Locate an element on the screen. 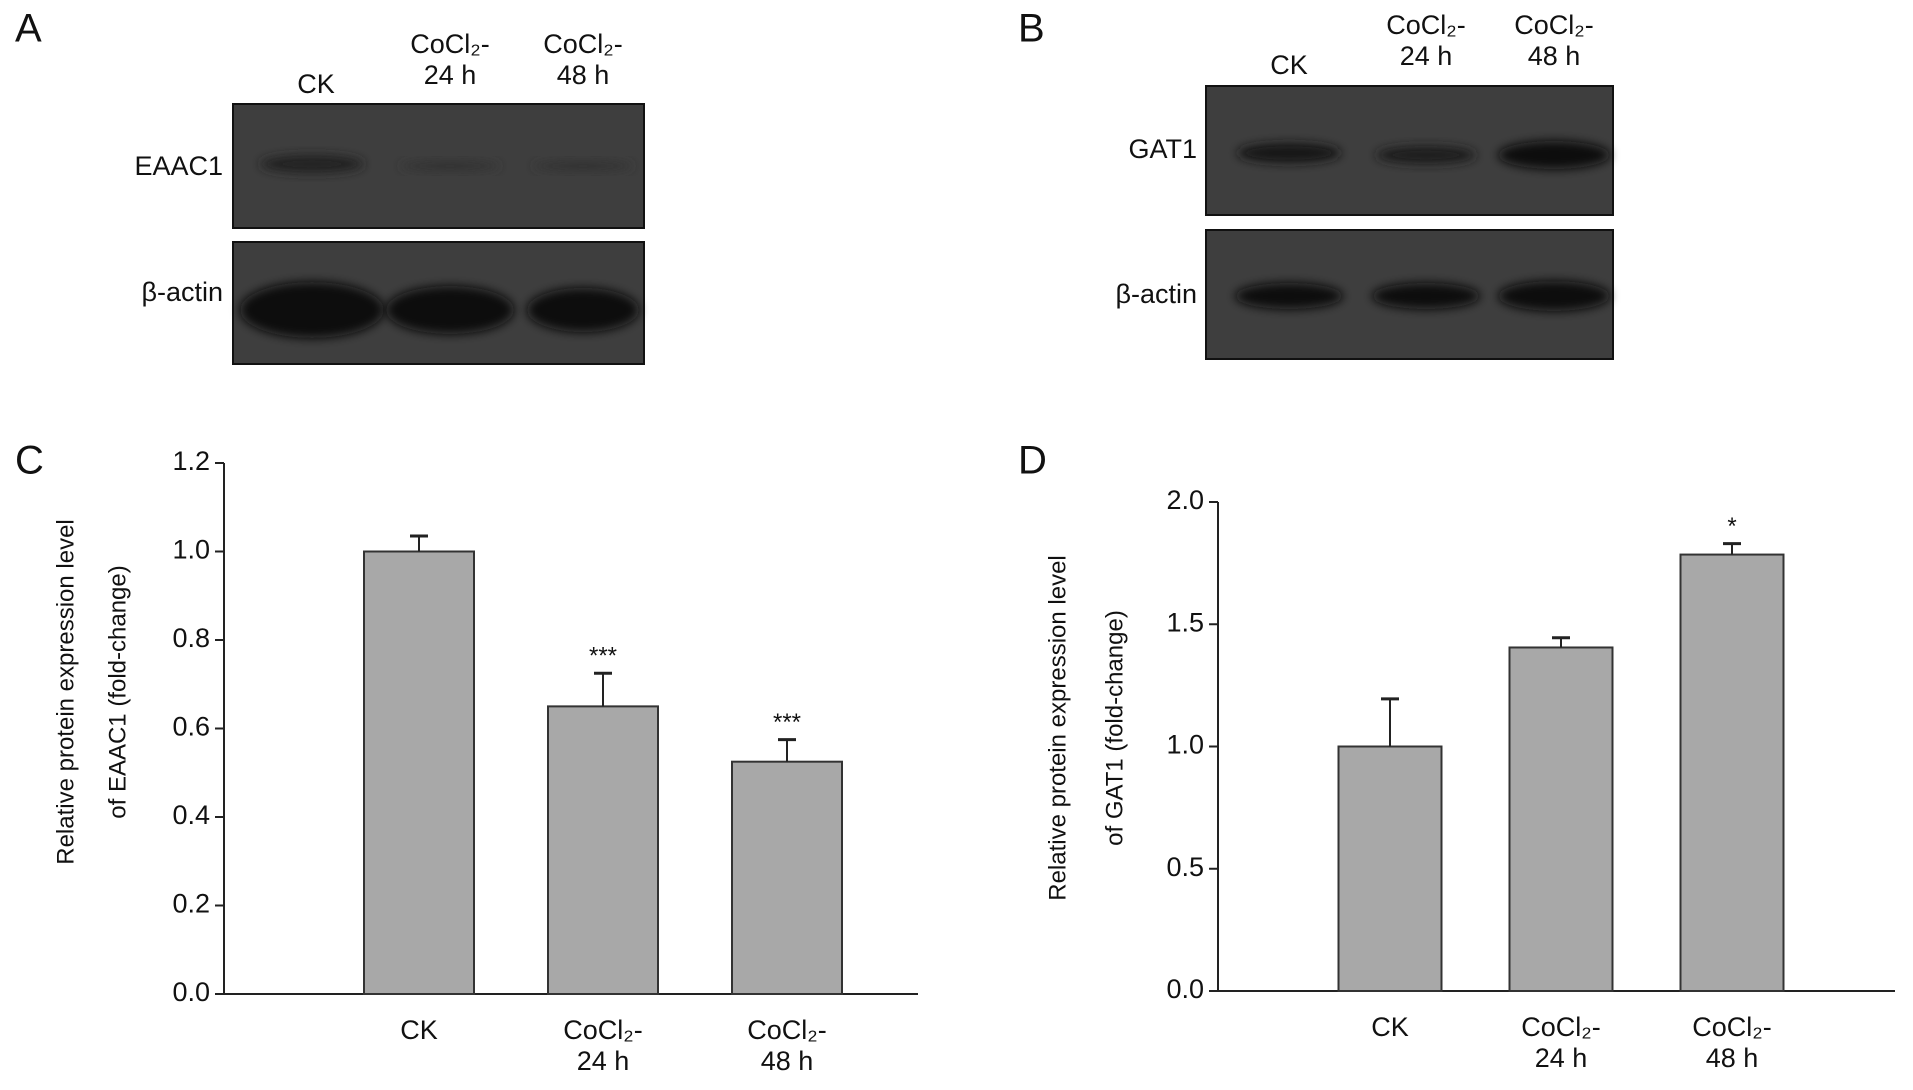 Image resolution: width=1913 pixels, height=1090 pixels. blot-a is located at coordinates (438, 234).